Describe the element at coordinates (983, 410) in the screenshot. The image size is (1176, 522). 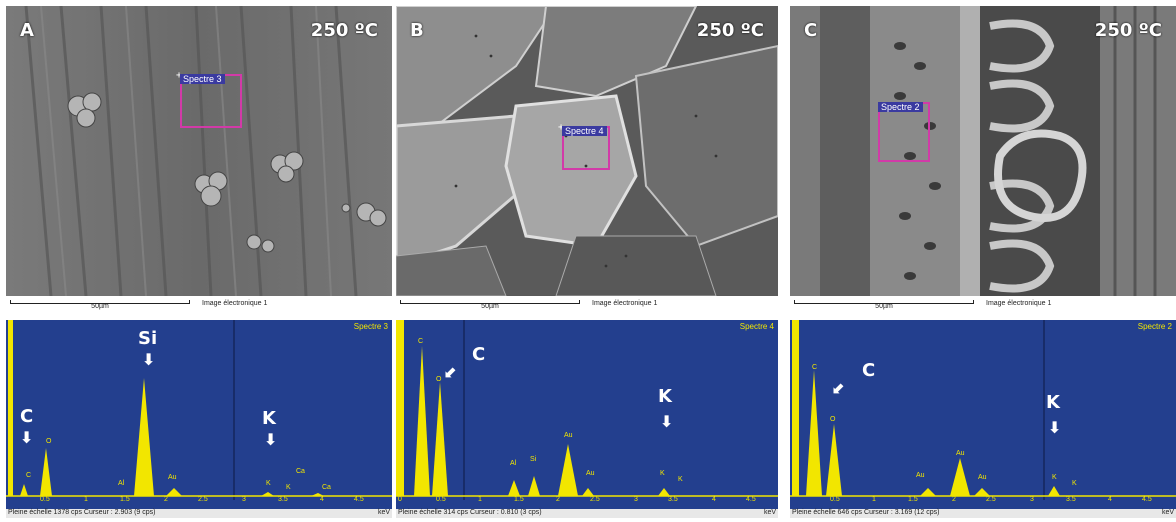
I see `eds-plot-c` at that location.